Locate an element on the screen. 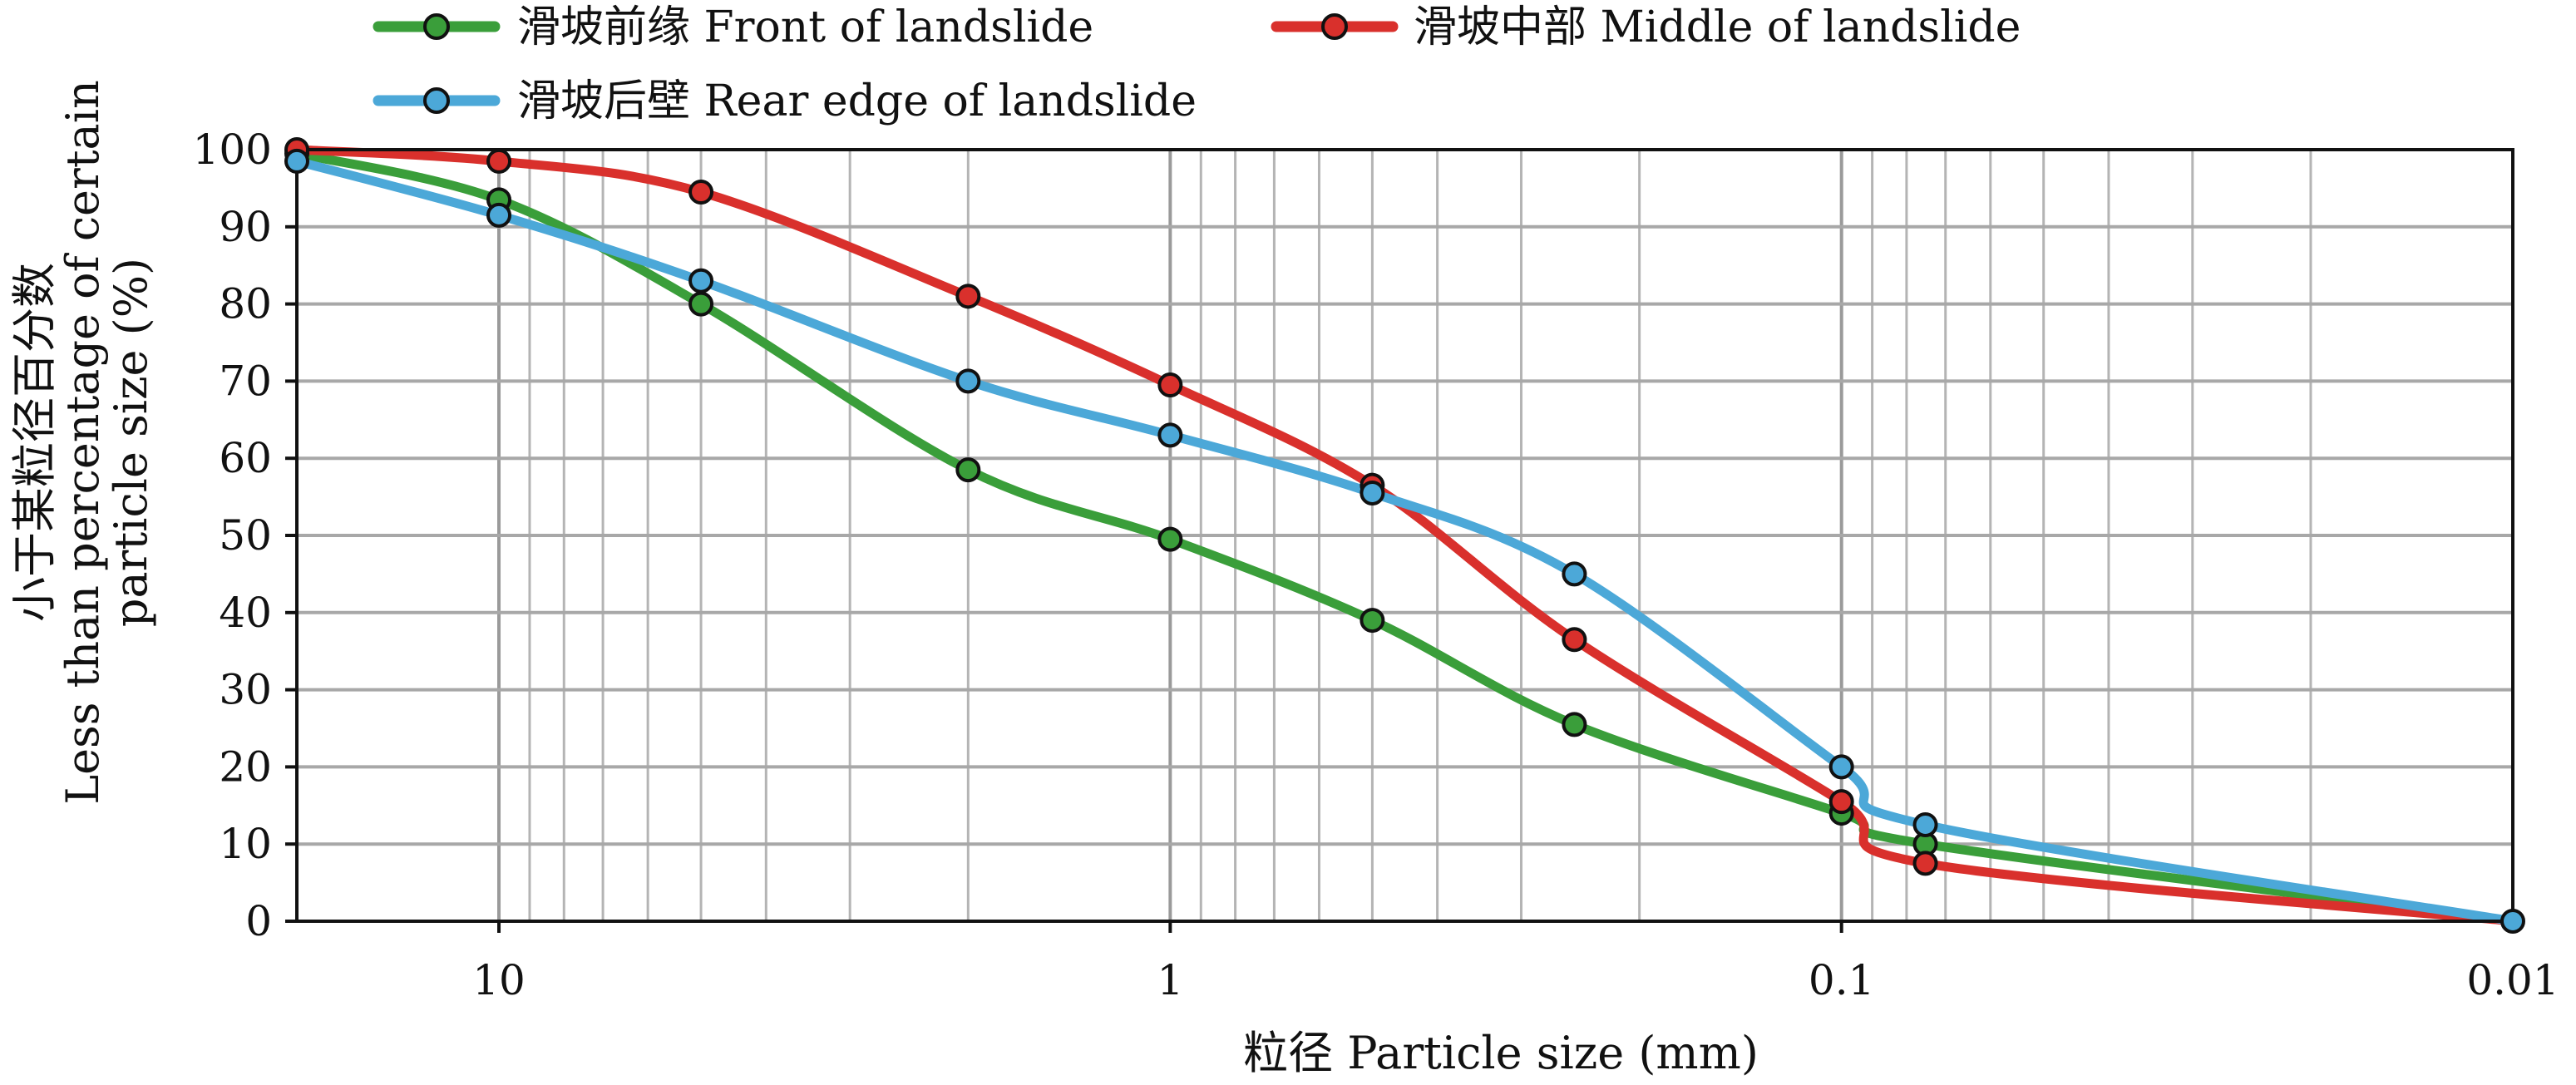 This screenshot has width=2576, height=1085. x-tick-label: 0.1 is located at coordinates (1842, 980).